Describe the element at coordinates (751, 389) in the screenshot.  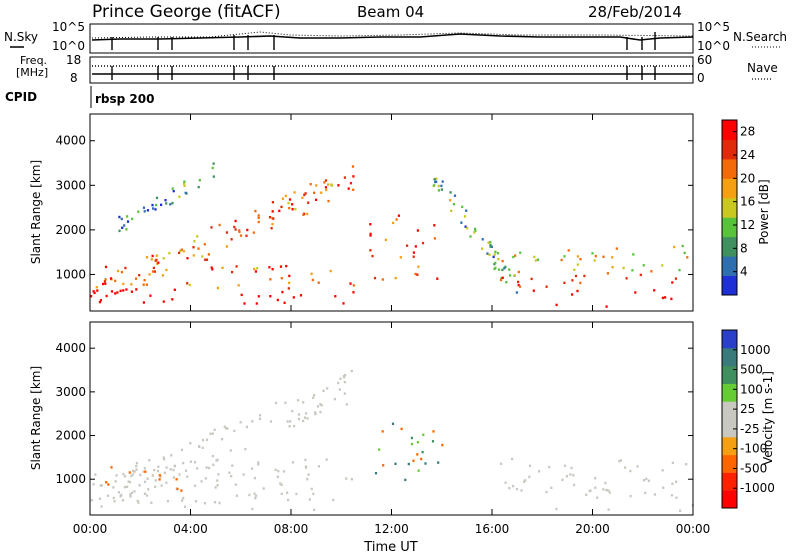
I see `colorbar-tick-label: 100` at that location.